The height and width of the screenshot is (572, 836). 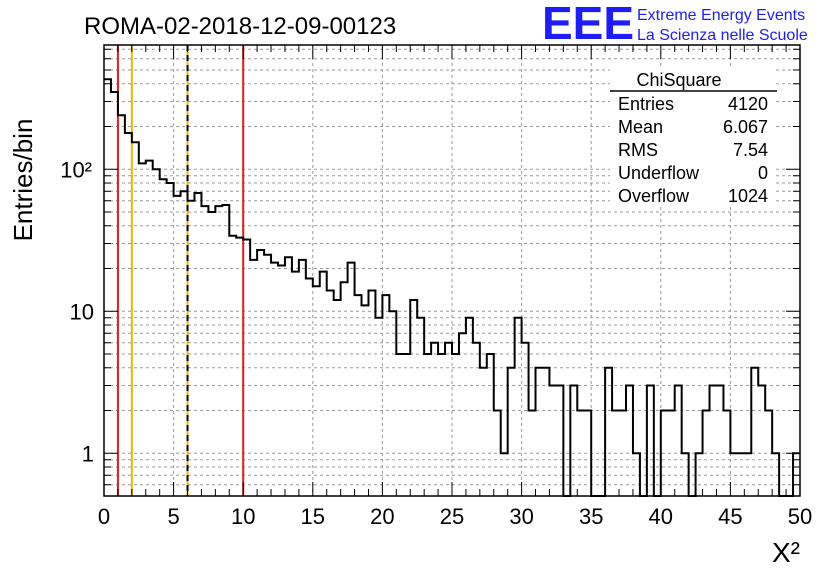 What do you see at coordinates (721, 15) in the screenshot?
I see `logo-line-1: Extreme Energy Events` at bounding box center [721, 15].